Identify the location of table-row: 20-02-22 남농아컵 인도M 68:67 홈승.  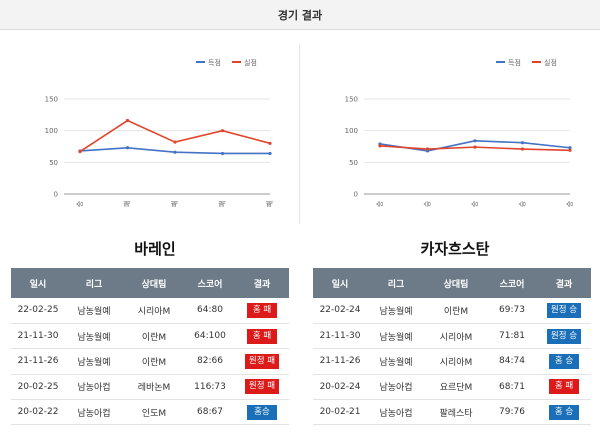
(150, 412).